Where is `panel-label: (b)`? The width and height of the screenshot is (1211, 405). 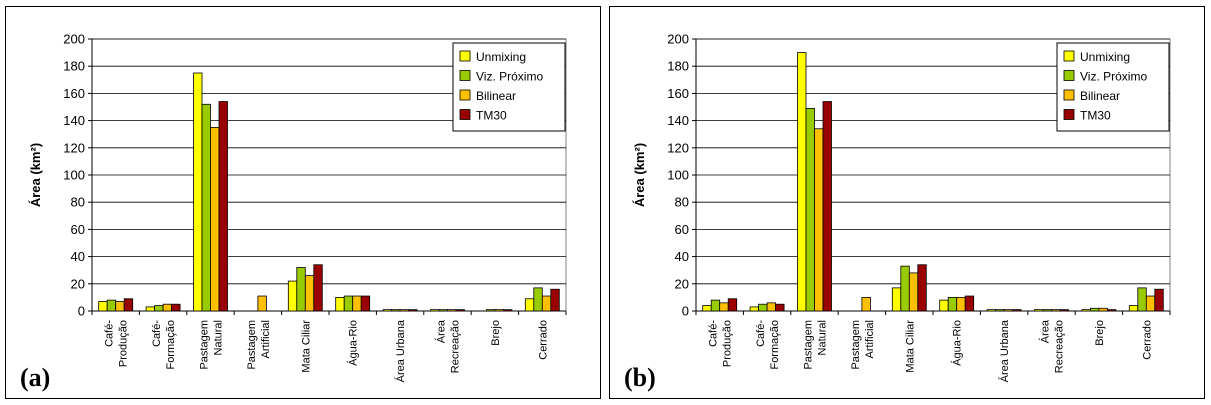 panel-label: (b) is located at coordinates (640, 377).